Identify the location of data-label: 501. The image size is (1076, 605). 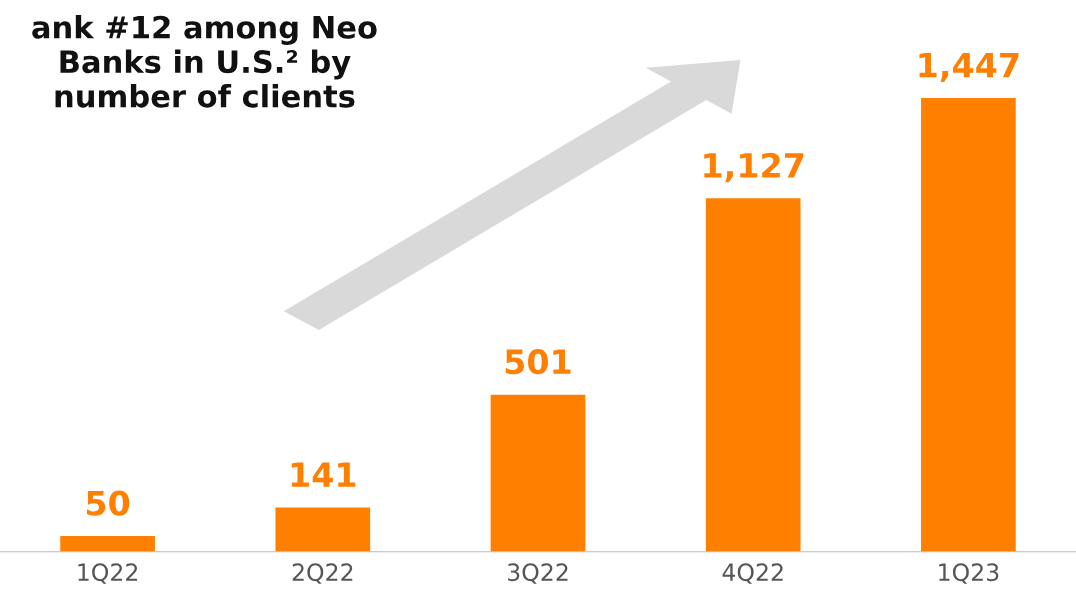
(538, 362).